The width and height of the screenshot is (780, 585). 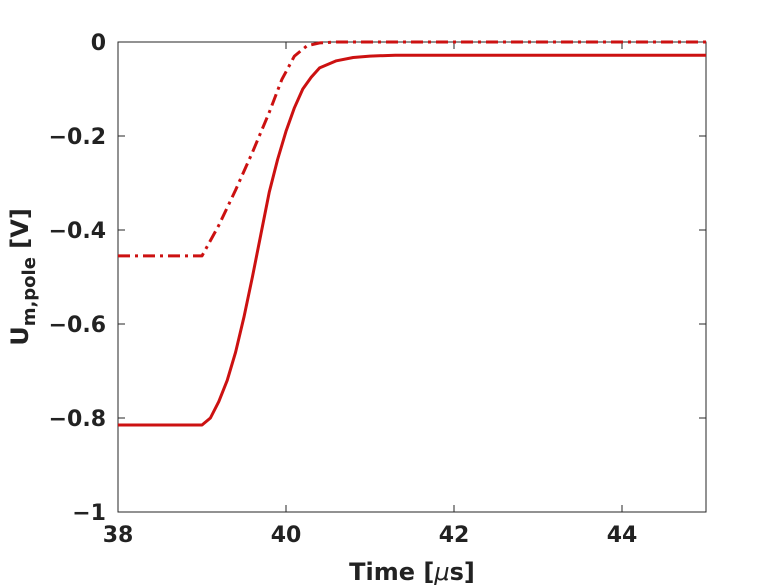 What do you see at coordinates (441, 571) in the screenshot?
I see `x-axis-label-mu: μ` at bounding box center [441, 571].